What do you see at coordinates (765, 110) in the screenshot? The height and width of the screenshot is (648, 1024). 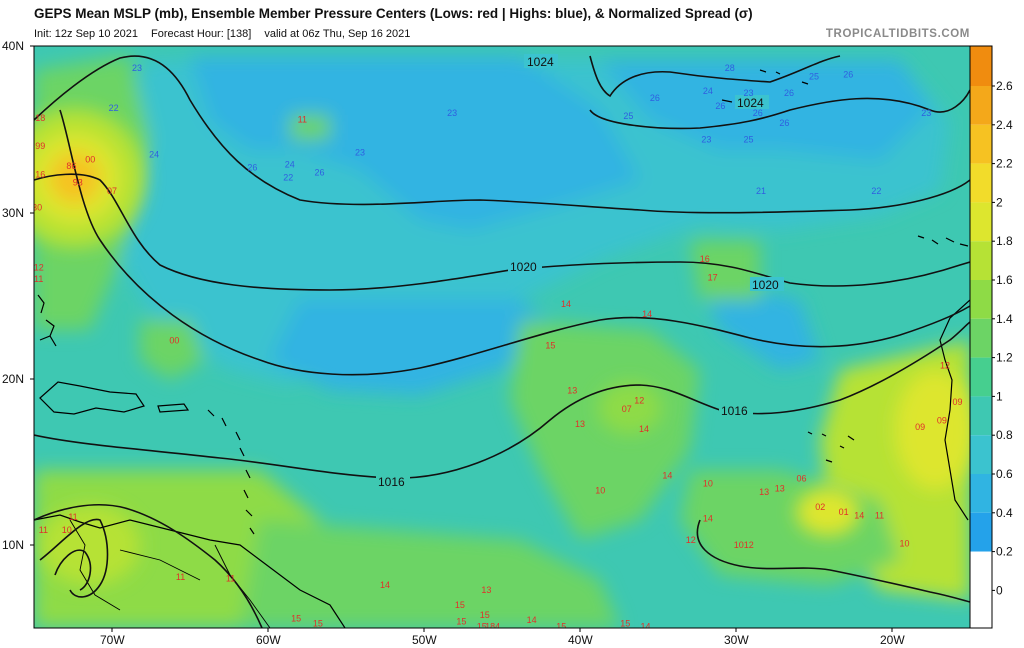 I see `spread-lowest-region-east` at bounding box center [765, 110].